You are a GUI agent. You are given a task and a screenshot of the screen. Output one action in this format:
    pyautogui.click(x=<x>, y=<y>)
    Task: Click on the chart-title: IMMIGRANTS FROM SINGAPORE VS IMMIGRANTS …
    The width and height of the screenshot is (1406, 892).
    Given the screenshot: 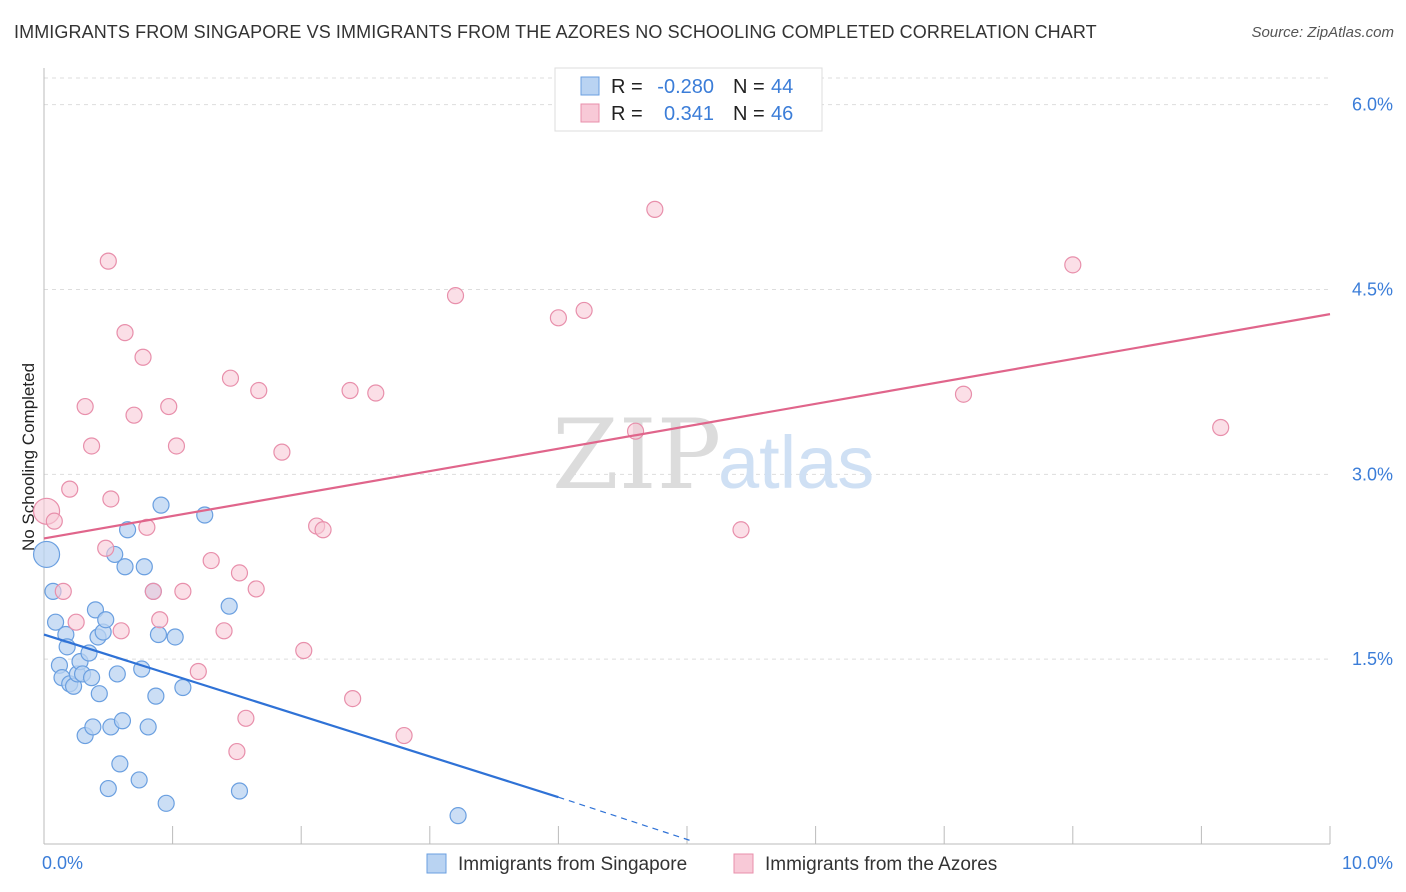 What is the action you would take?
    pyautogui.click(x=555, y=32)
    